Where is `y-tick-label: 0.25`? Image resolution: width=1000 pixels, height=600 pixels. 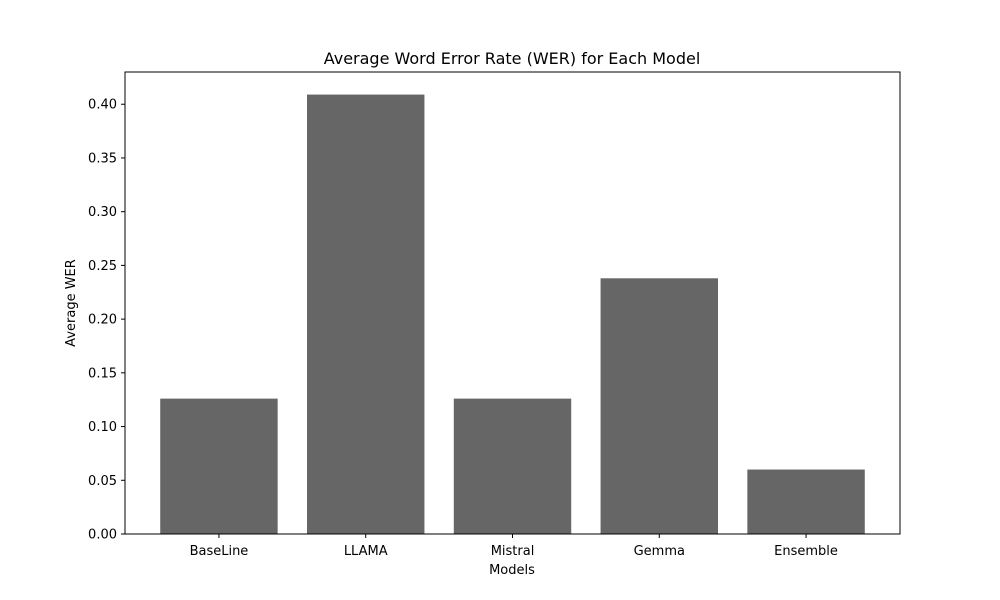 y-tick-label: 0.25 is located at coordinates (102, 266).